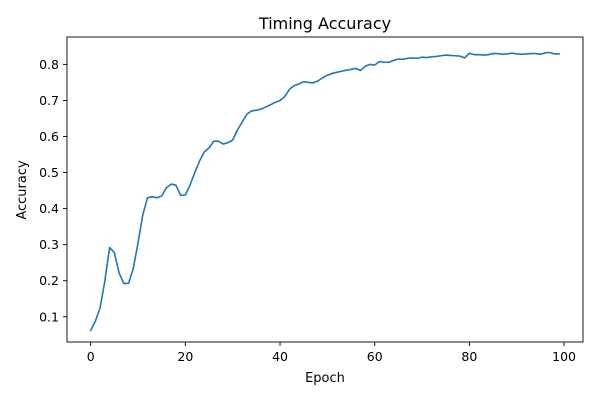  What do you see at coordinates (49, 64) in the screenshot?
I see `y-tick-label: 0.8` at bounding box center [49, 64].